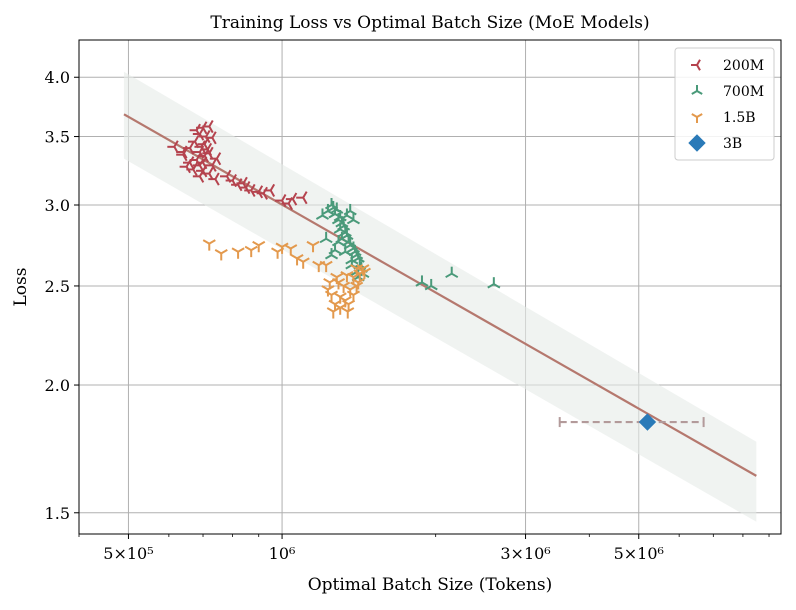 Image resolution: width=796 pixels, height=610 pixels. Describe the element at coordinates (128, 553) in the screenshot. I see `x-tick-label: 5×10⁵` at that location.